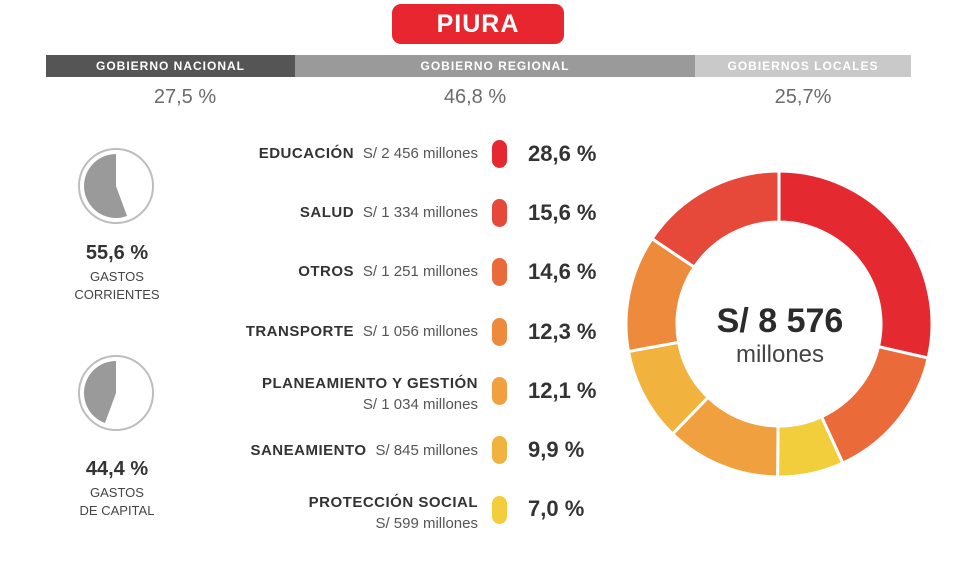  Describe the element at coordinates (300, 331) in the screenshot. I see `category-name: TRANSPORTE` at that location.